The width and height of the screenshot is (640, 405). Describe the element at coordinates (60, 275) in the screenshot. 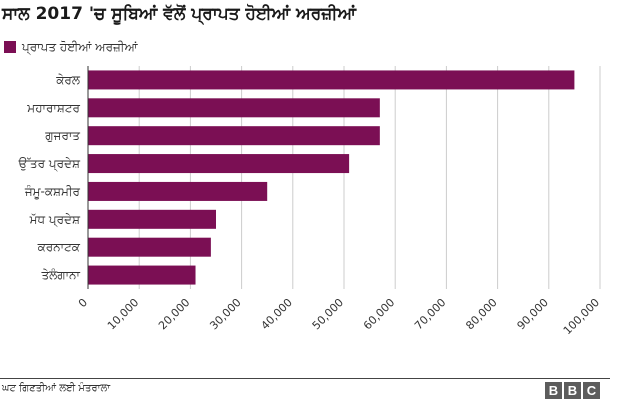

I see `category-label: ਤੇਲੰਗਾਨਾ` at that location.